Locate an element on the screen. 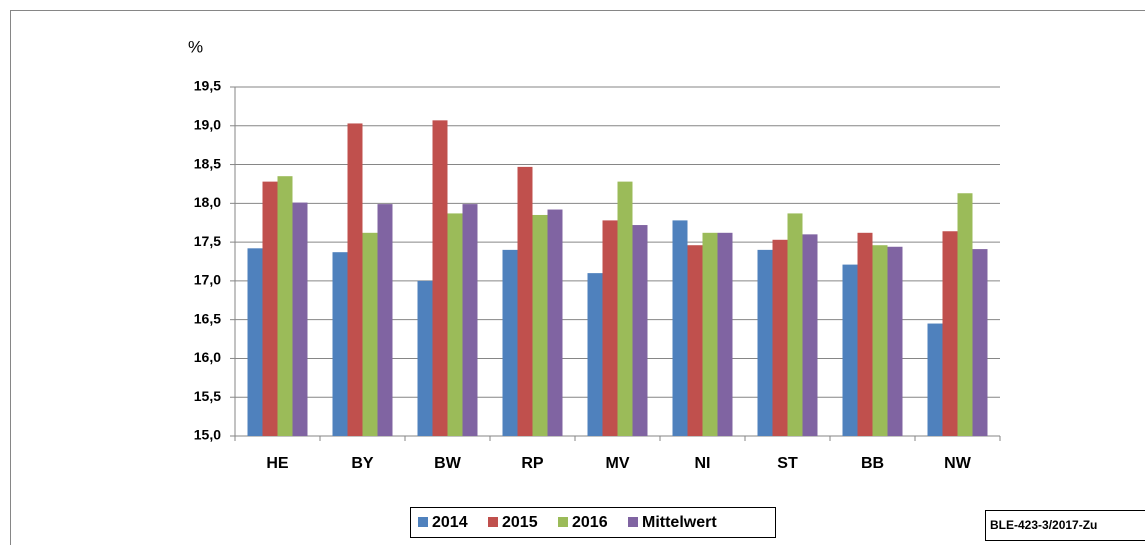 The width and height of the screenshot is (1145, 545). y-tick-label: 18,0 is located at coordinates (207, 202).